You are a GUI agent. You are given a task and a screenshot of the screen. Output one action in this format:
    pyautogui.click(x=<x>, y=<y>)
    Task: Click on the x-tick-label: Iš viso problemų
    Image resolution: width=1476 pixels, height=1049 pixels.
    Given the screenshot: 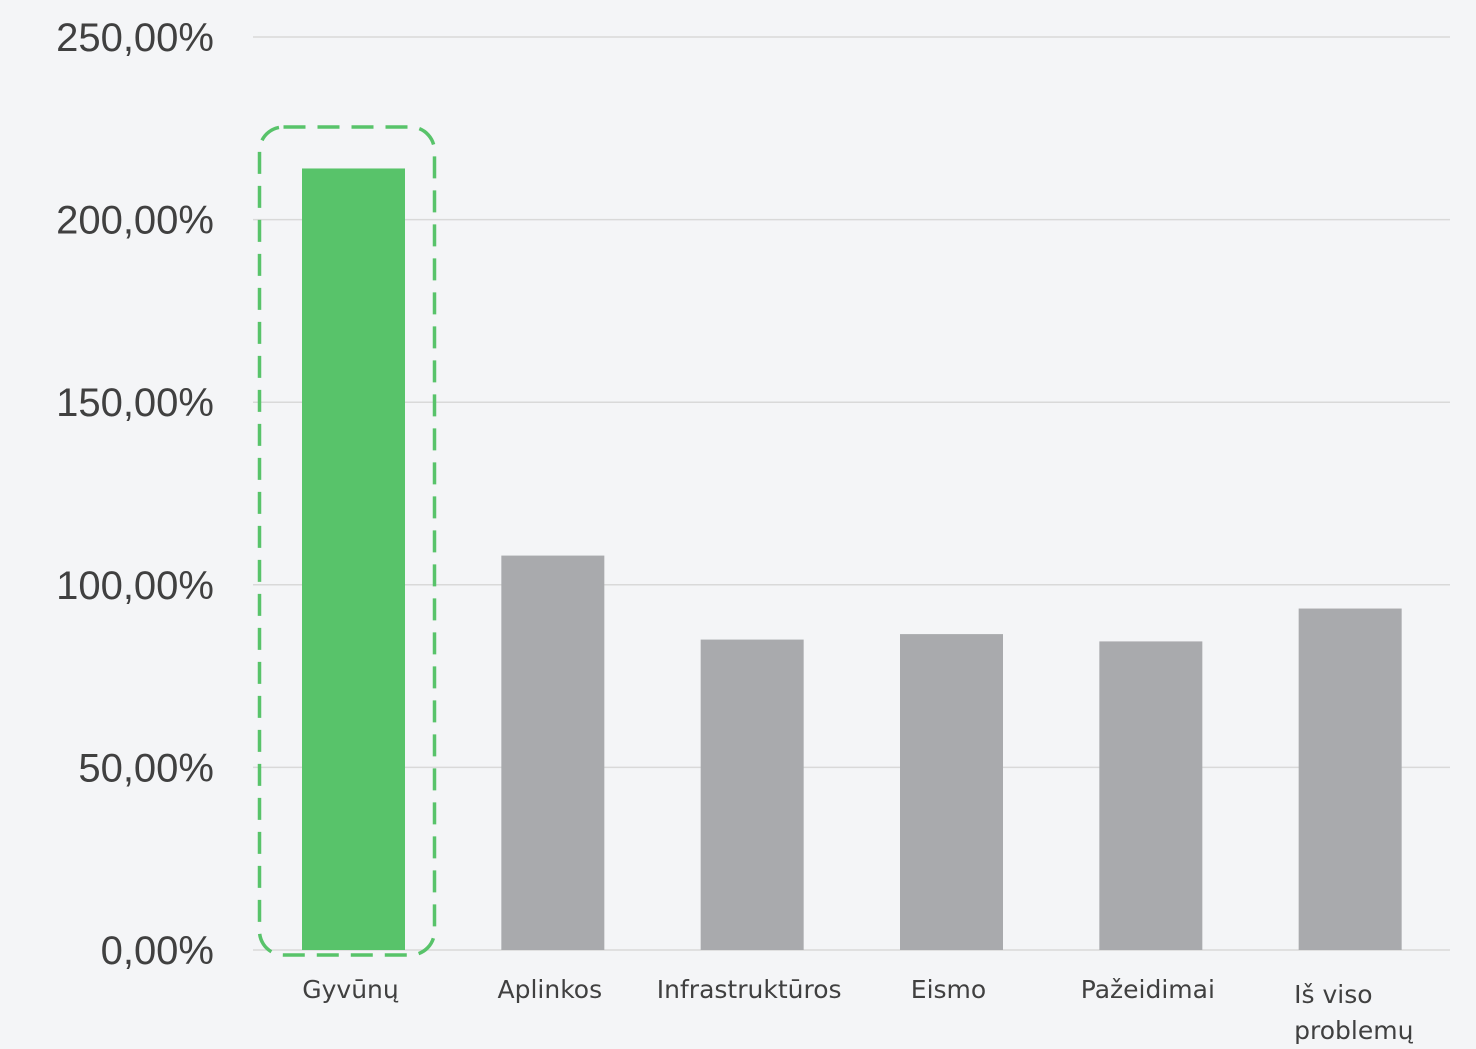 What is the action you would take?
    pyautogui.click(x=1353, y=1012)
    